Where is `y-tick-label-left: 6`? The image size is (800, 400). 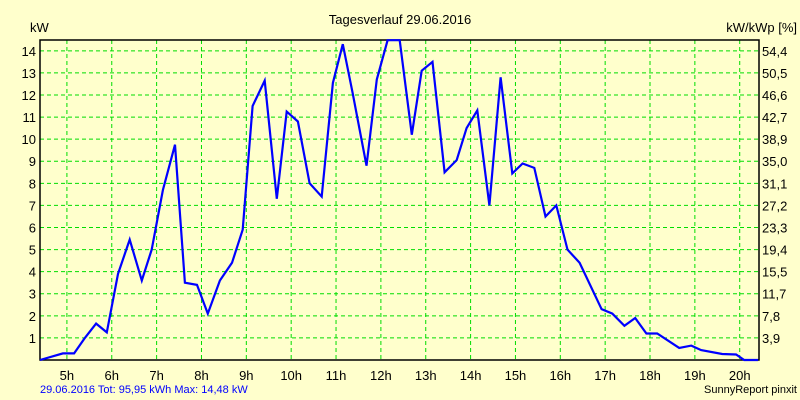 y-tick-label-left: 6 is located at coordinates (32, 227).